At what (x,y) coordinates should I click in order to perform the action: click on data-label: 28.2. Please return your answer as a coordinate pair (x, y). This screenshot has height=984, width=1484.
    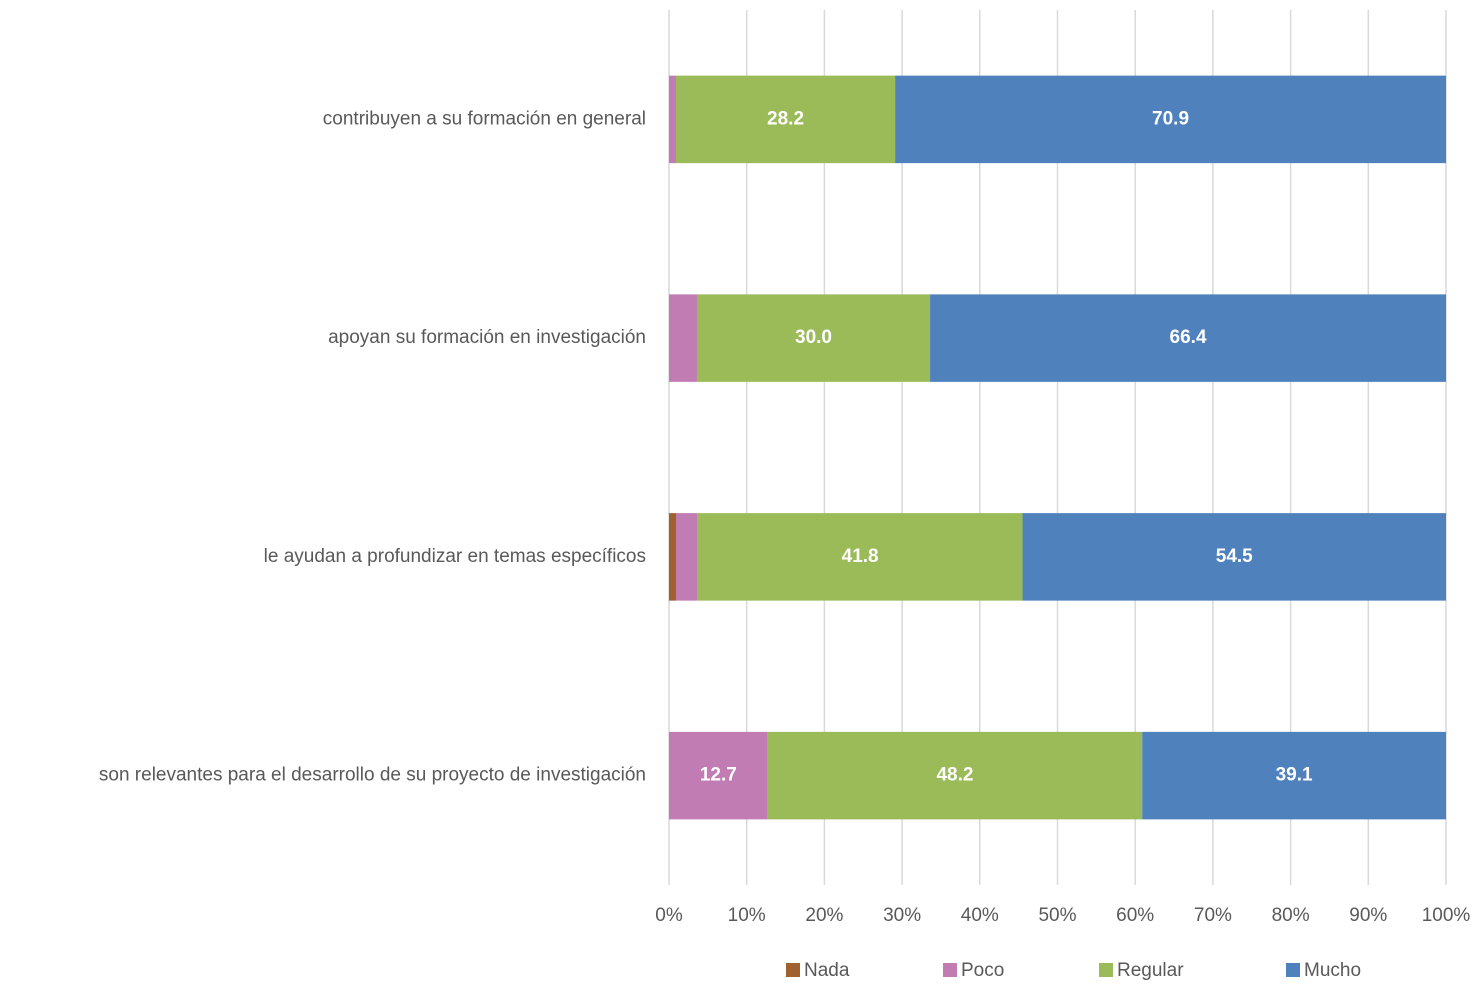
    Looking at the image, I should click on (785, 118).